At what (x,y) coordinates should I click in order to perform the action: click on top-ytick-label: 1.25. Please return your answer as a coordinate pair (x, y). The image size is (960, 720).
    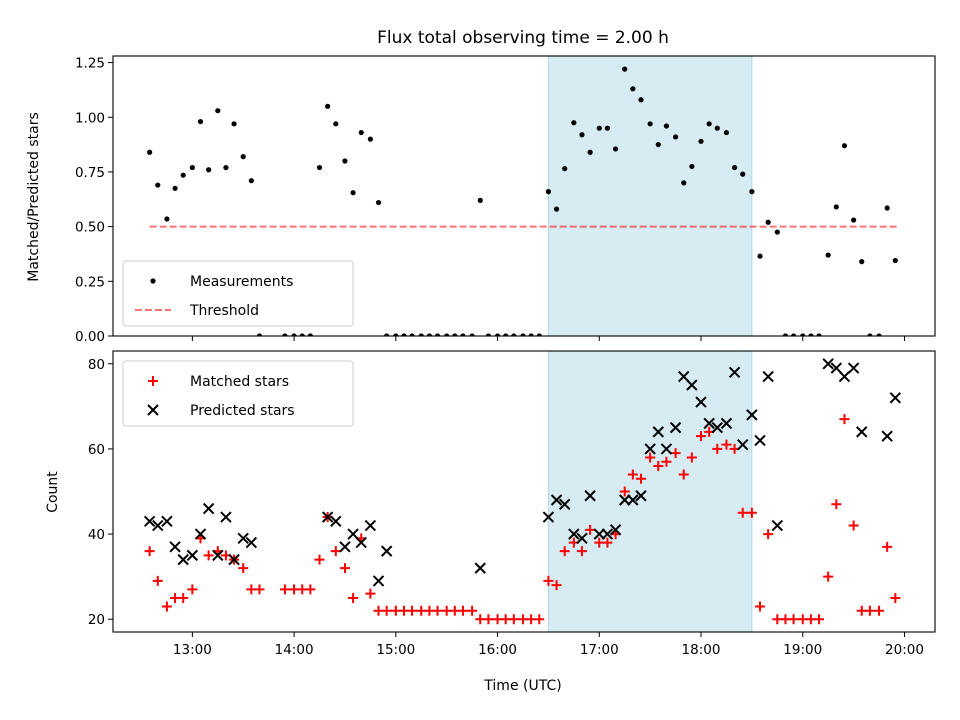
    Looking at the image, I should click on (90, 64).